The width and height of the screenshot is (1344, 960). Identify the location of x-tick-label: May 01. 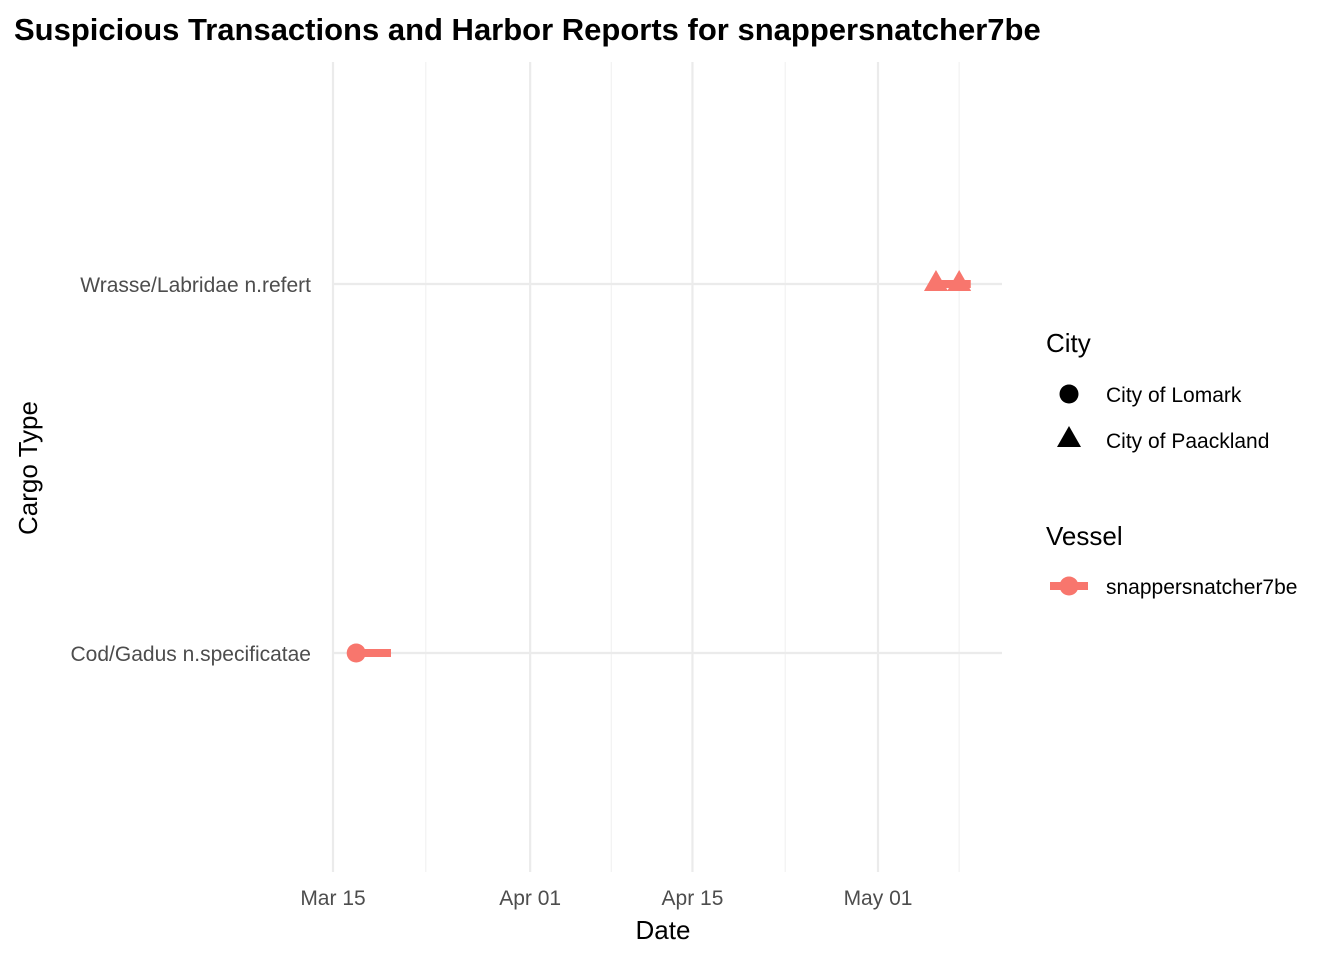
(878, 898).